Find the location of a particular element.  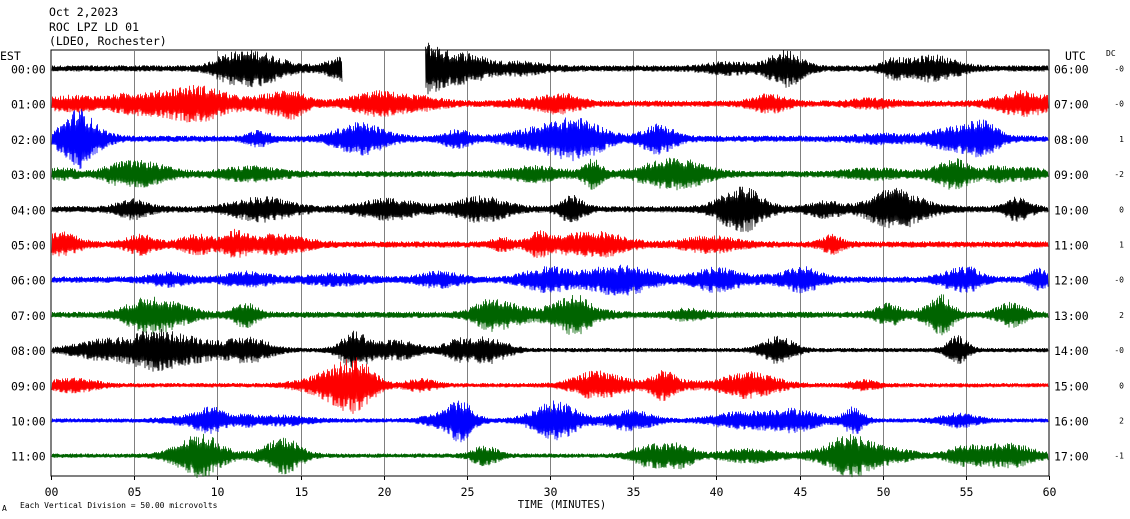

est-axis-title: EST is located at coordinates (10, 56).